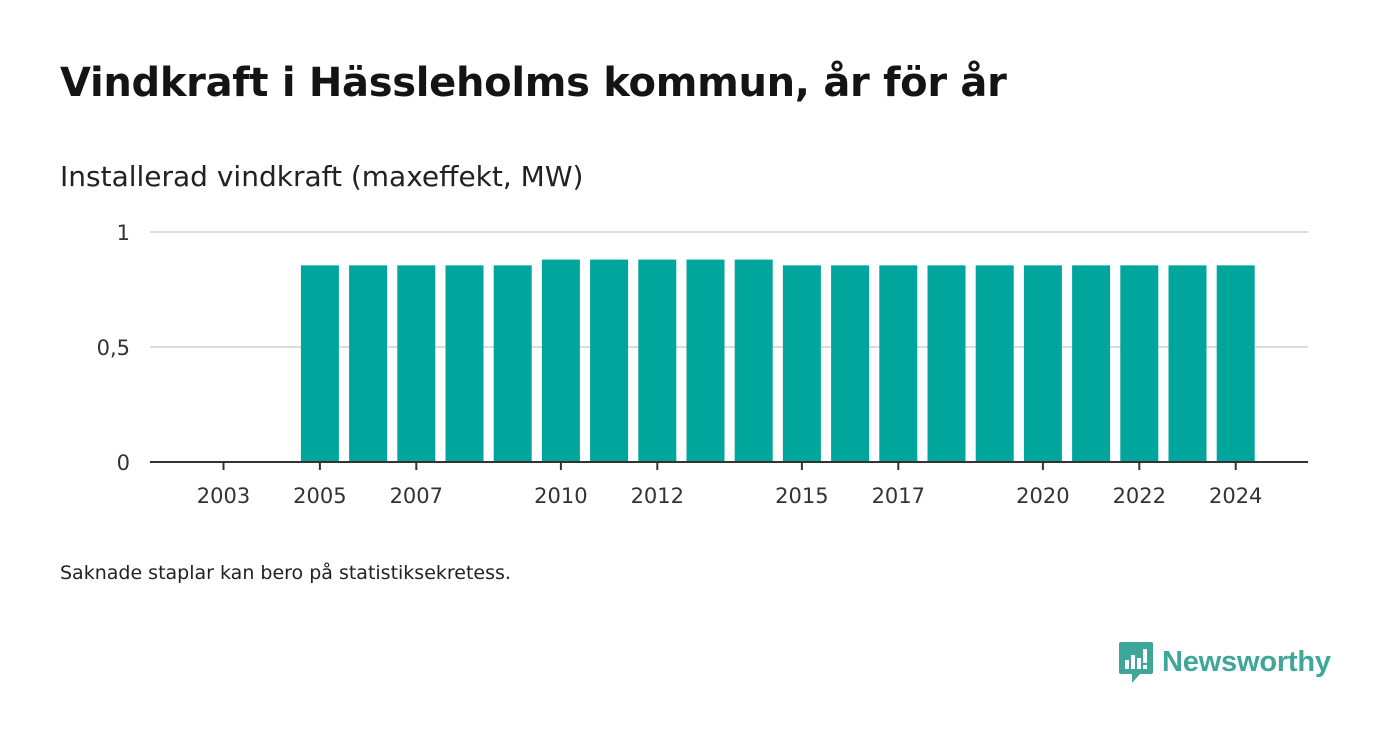 Image resolution: width=1400 pixels, height=745 pixels. Describe the element at coordinates (319, 496) in the screenshot. I see `x-tick-label: 2005` at that location.